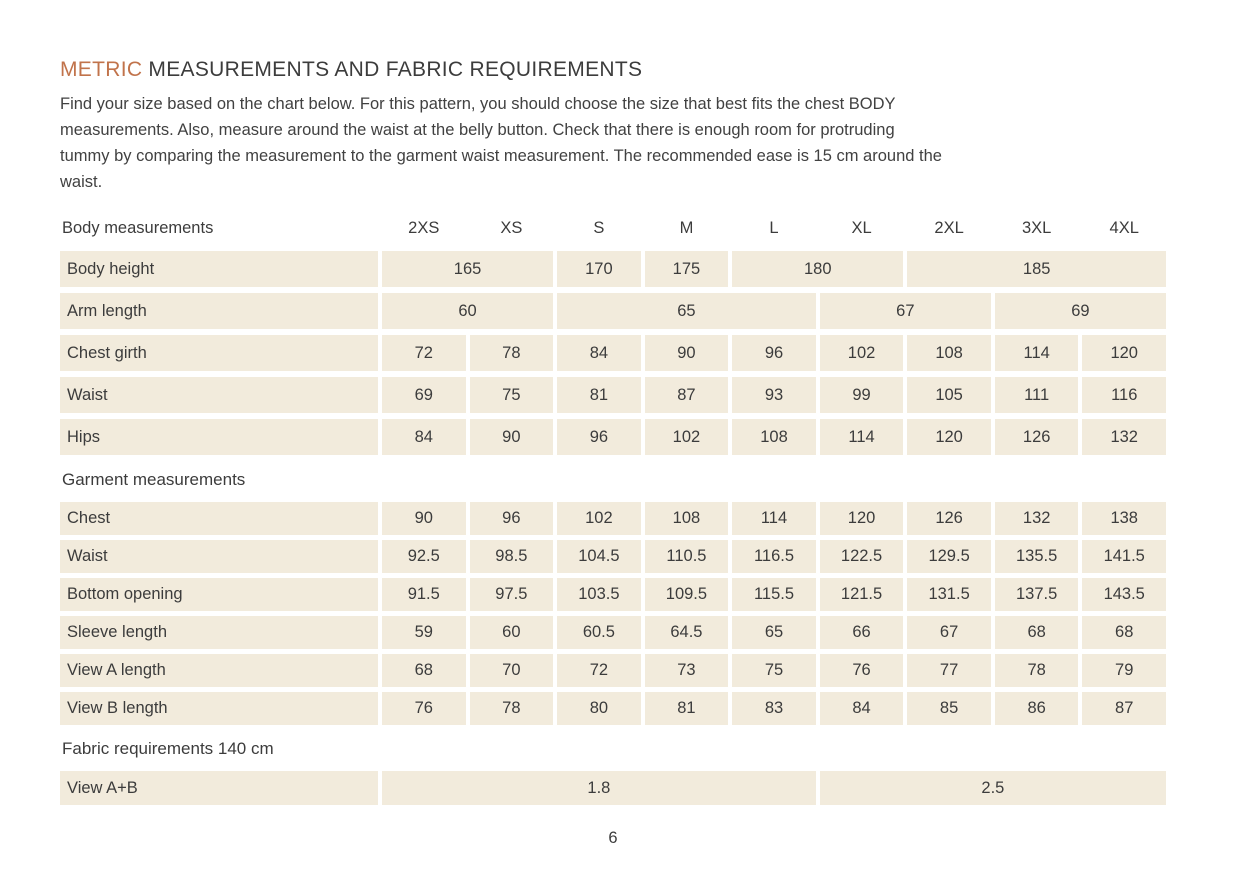  What do you see at coordinates (599, 556) in the screenshot?
I see `value-cell: 104.5` at bounding box center [599, 556].